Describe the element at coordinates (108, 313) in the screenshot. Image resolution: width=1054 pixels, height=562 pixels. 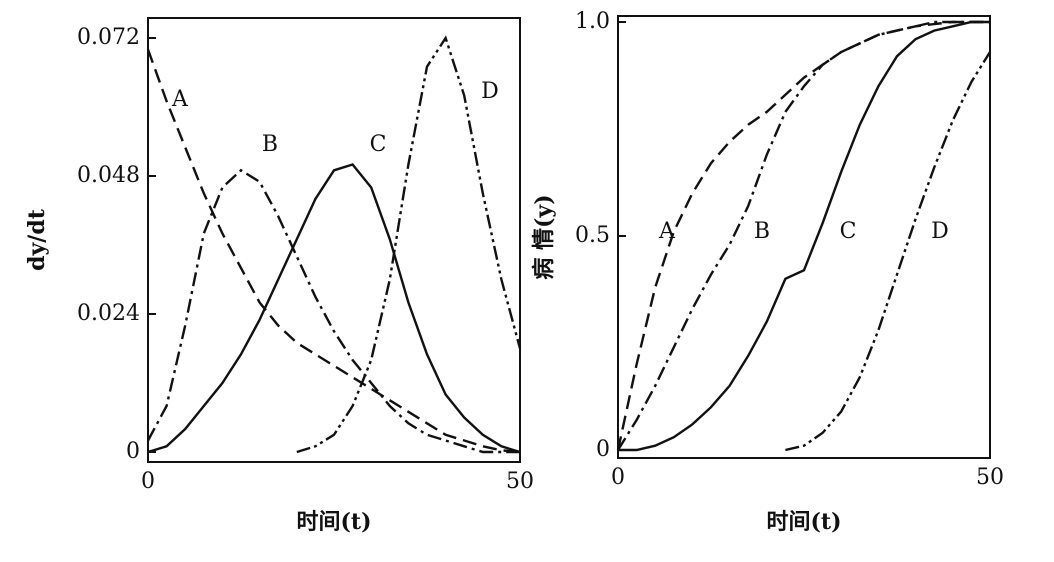
I see `y-tick-label: 0.024` at that location.